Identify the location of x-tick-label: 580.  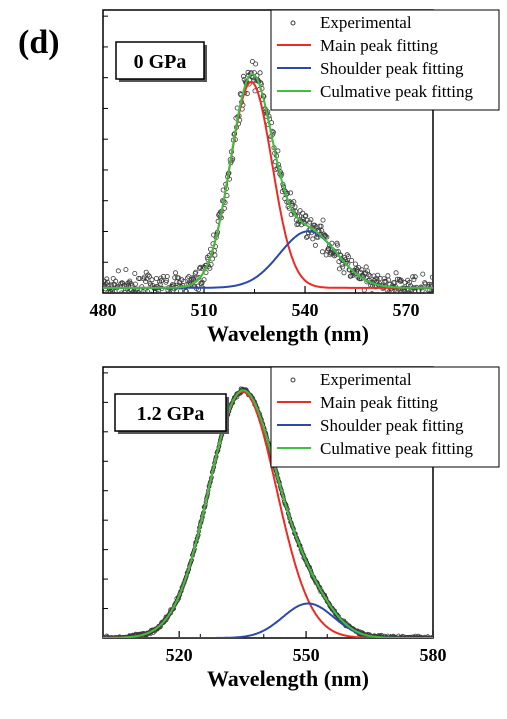
(433, 655).